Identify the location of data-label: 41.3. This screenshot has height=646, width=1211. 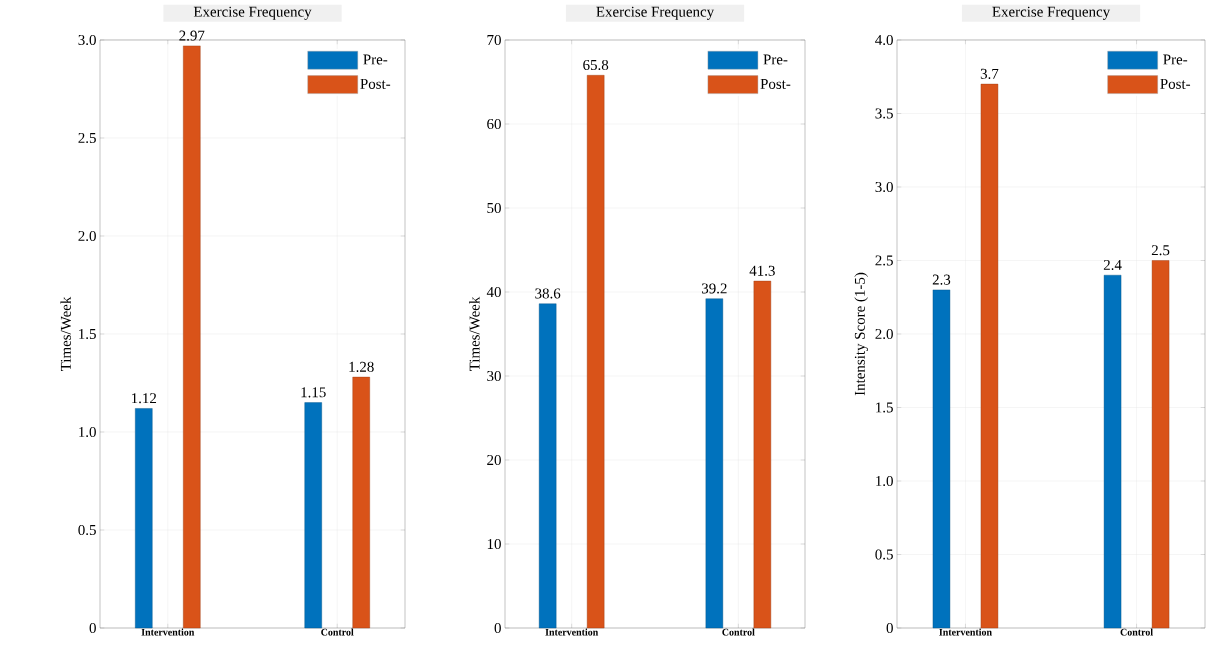
(762, 270).